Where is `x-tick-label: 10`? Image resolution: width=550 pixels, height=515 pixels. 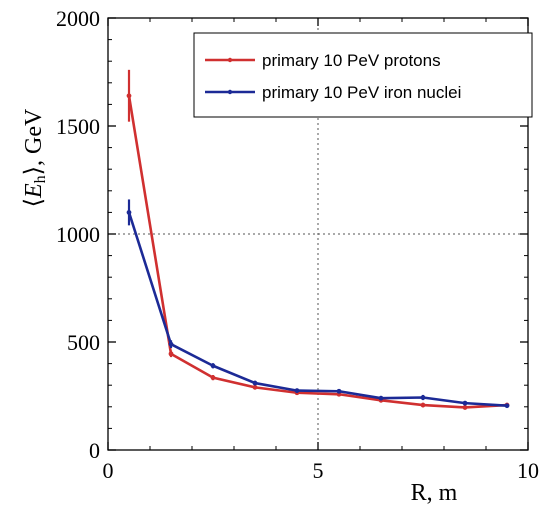
x-tick-label: 10 is located at coordinates (528, 470).